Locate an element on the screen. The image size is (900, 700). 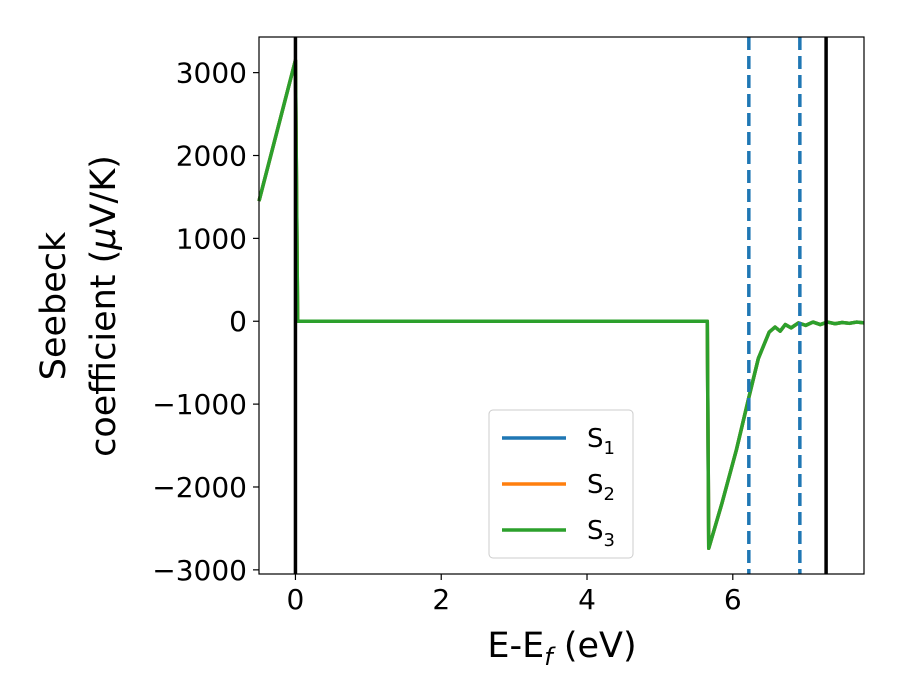
legend: S1 S2 S3 is located at coordinates (561, 484).